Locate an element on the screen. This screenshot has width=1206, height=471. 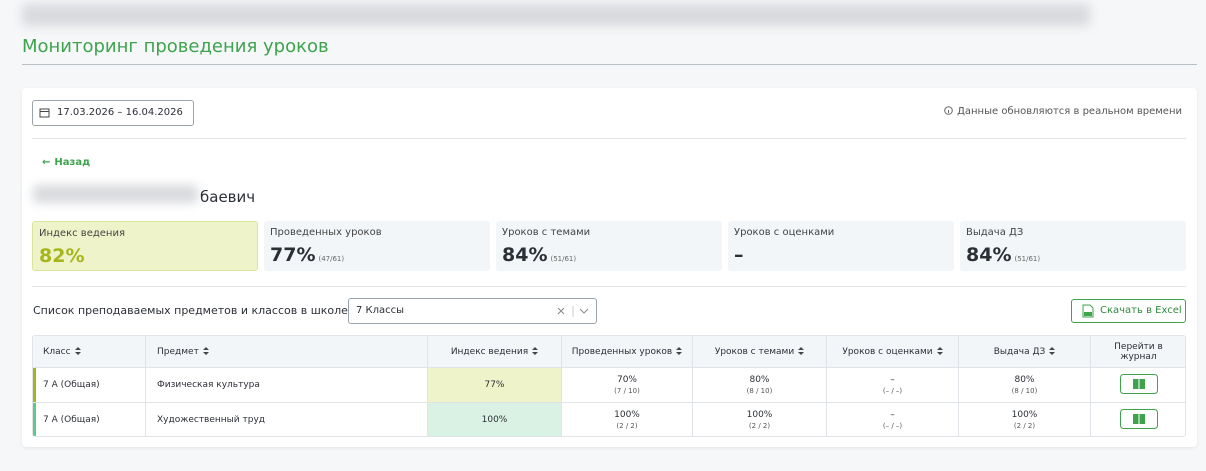
excel-icon is located at coordinates (1088, 311).